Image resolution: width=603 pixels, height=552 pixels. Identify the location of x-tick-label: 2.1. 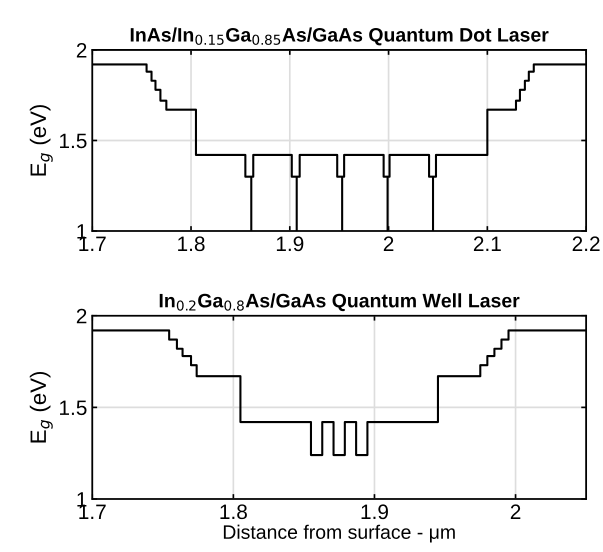
(487, 243).